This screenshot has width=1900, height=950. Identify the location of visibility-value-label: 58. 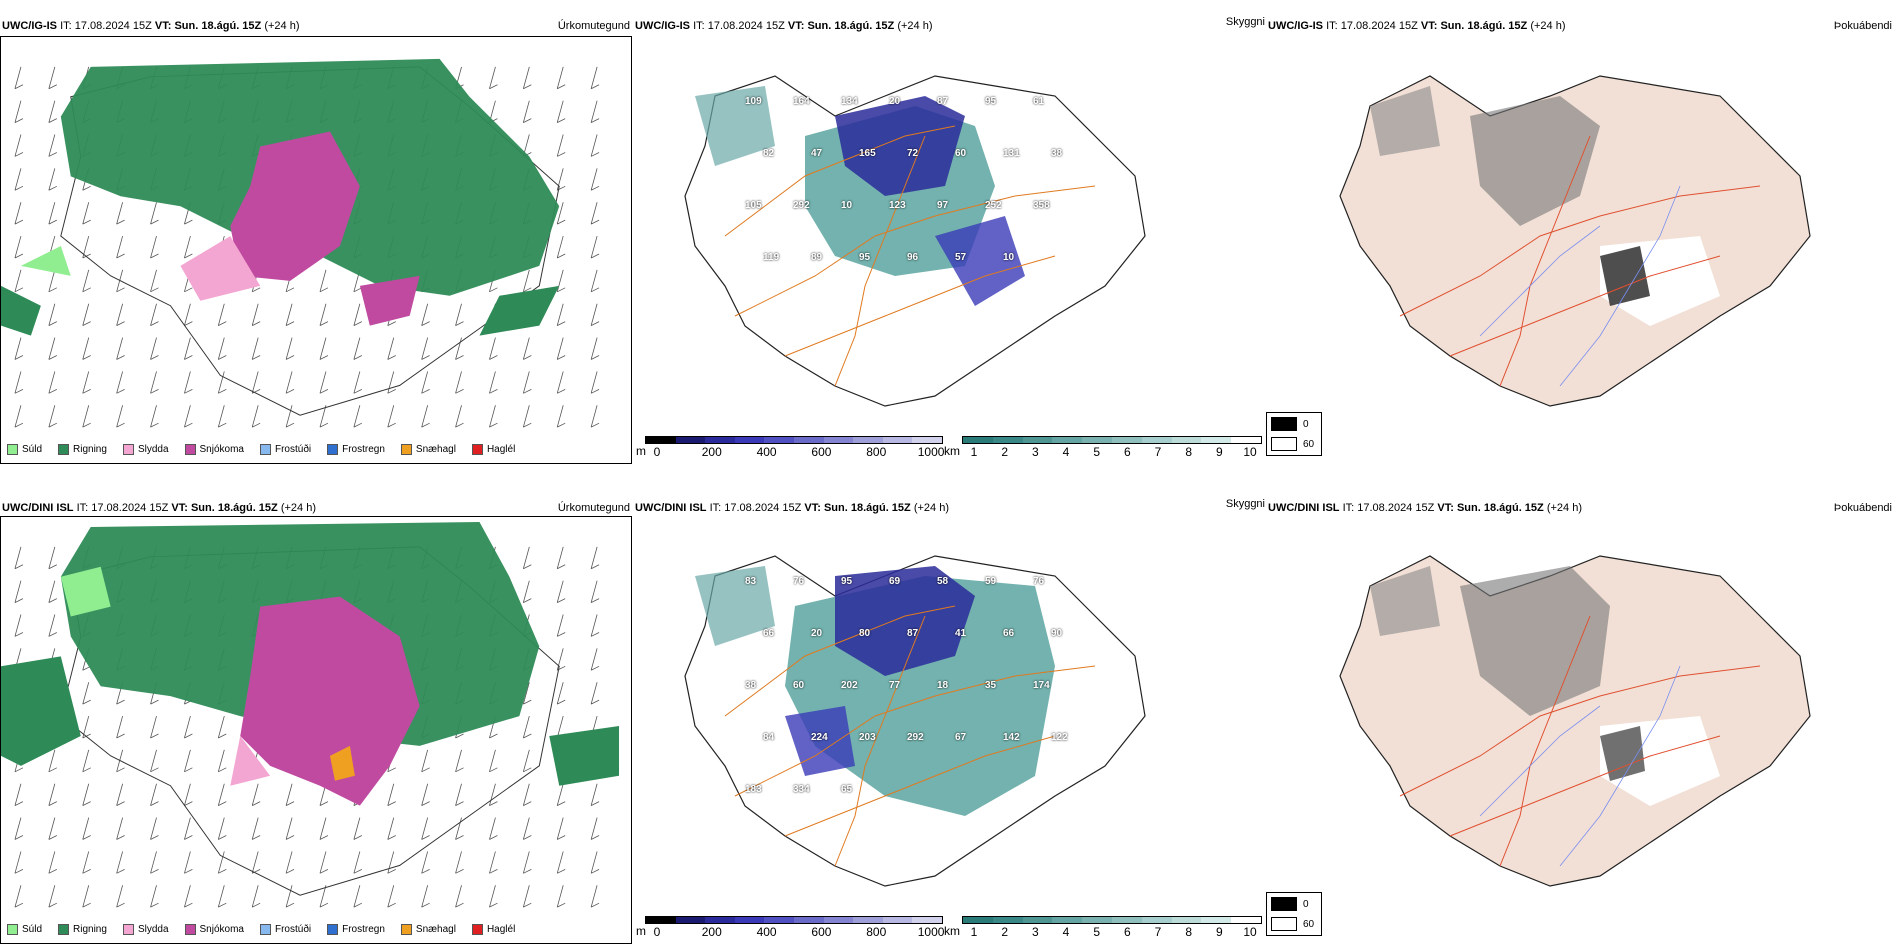
(943, 581).